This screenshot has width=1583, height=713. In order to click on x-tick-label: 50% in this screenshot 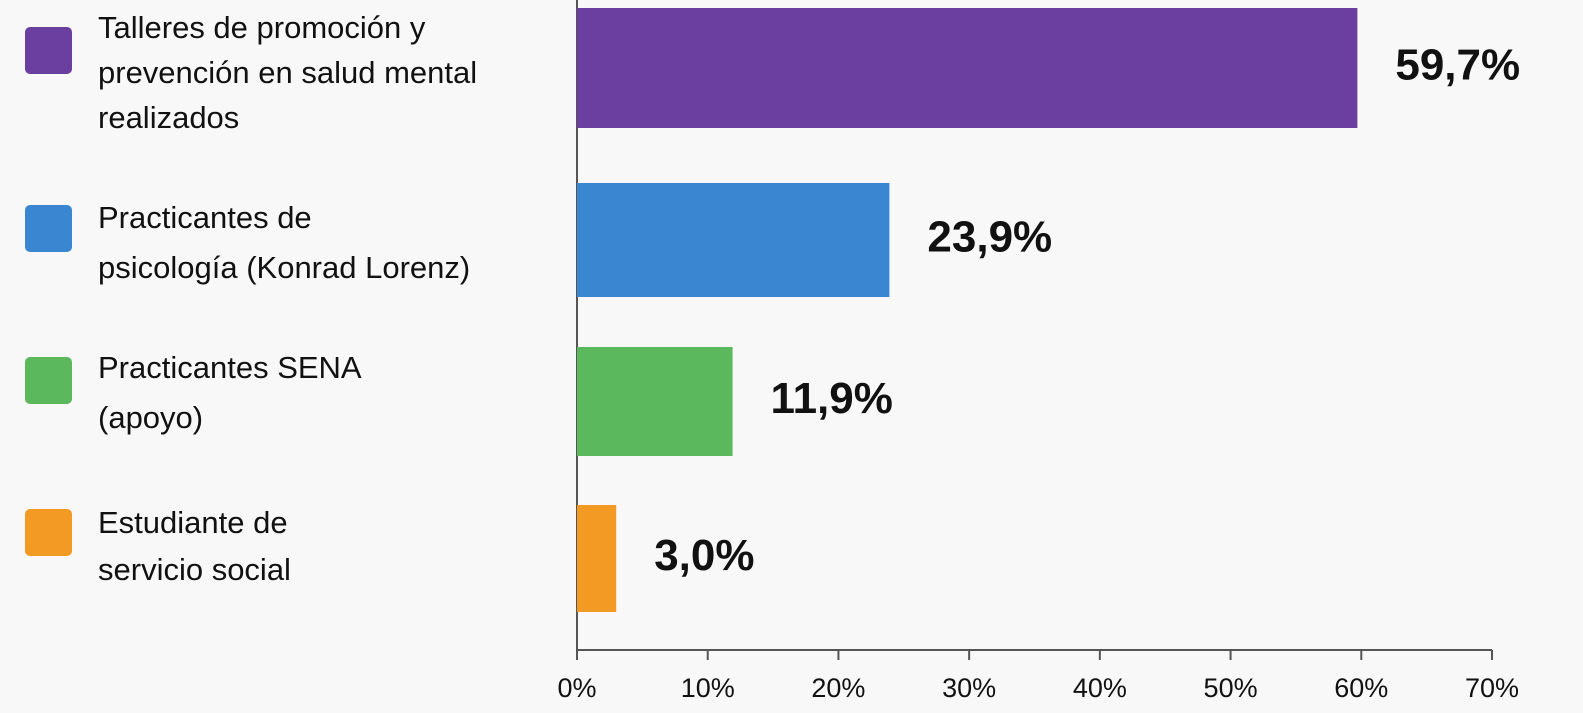, I will do `click(1231, 688)`.